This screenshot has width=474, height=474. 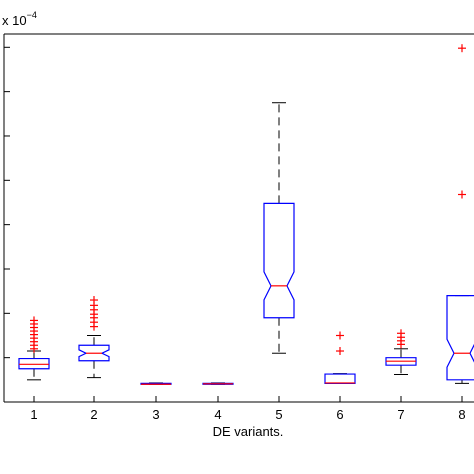 I want to click on x-tick-label: 6, so click(x=339, y=414).